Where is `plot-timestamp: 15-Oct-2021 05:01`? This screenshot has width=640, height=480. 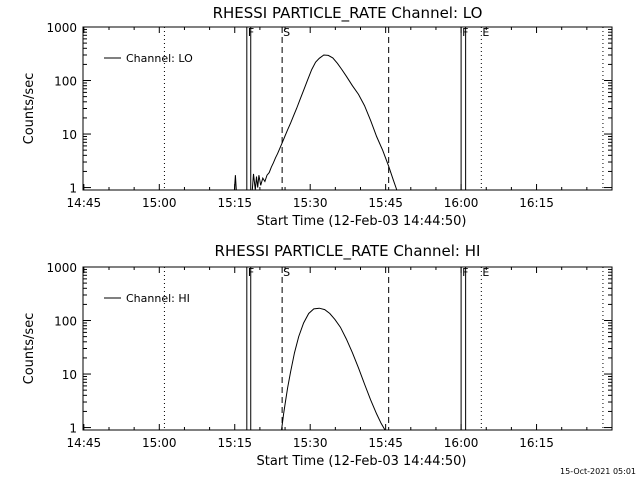
plot-timestamp: 15-Oct-2021 05:01 is located at coordinates (598, 471).